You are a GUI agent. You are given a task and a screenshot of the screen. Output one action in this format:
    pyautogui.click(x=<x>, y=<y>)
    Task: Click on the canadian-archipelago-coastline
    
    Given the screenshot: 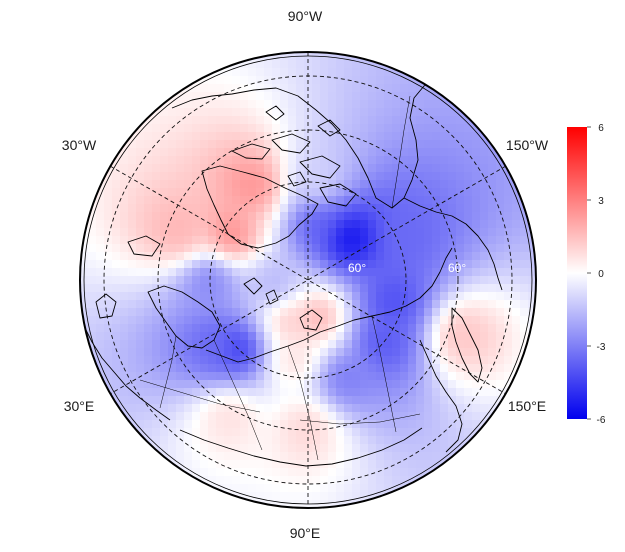 What is the action you would take?
    pyautogui.click(x=294, y=156)
    